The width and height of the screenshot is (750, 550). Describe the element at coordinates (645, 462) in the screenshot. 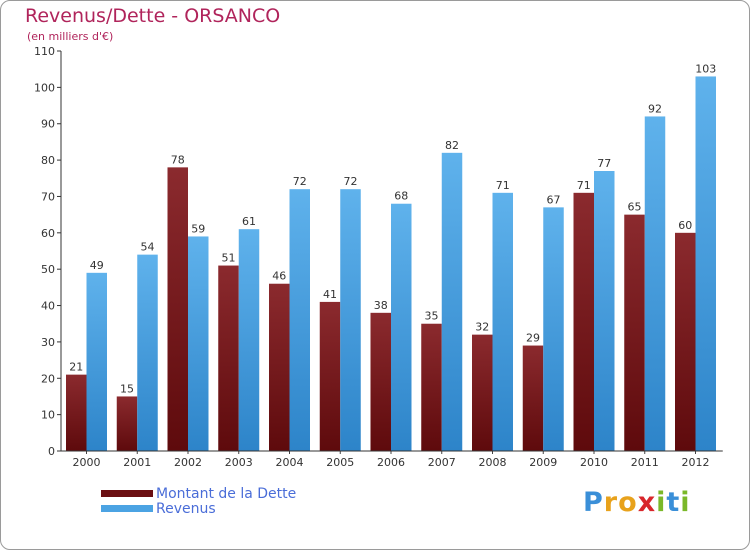

I see `x-tick-label-2011: 2011` at that location.